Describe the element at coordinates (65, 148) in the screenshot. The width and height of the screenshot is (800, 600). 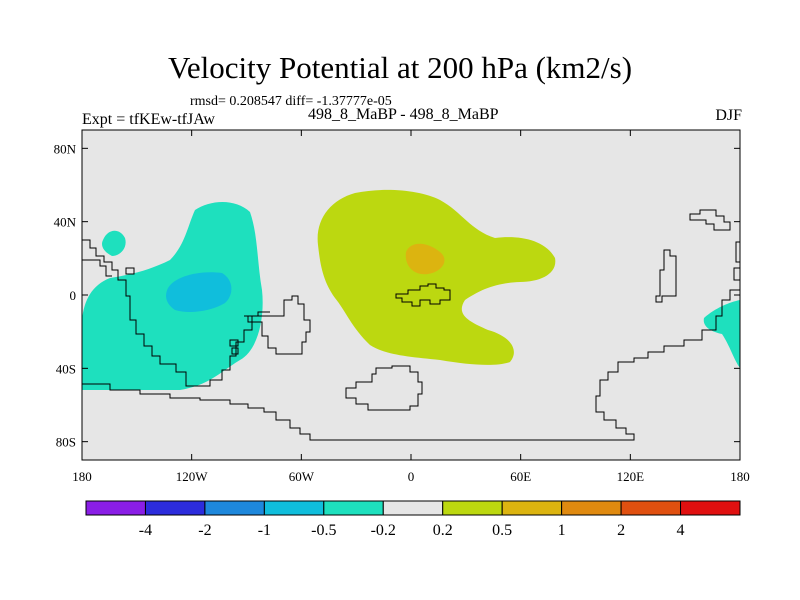
I see `lat-tick-label: 80N` at that location.